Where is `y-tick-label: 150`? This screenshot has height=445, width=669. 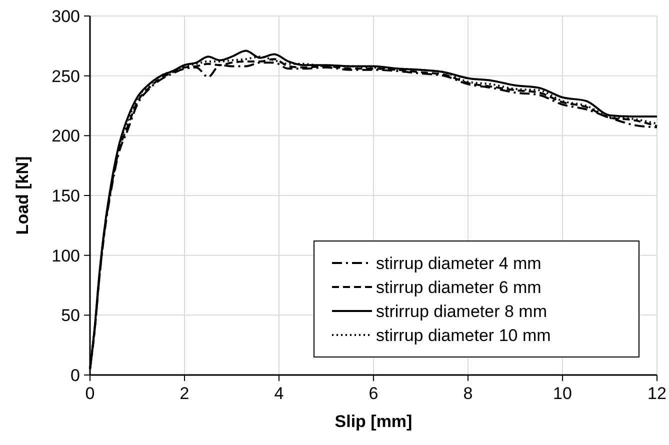 y-tick-label: 150 is located at coordinates (66, 196).